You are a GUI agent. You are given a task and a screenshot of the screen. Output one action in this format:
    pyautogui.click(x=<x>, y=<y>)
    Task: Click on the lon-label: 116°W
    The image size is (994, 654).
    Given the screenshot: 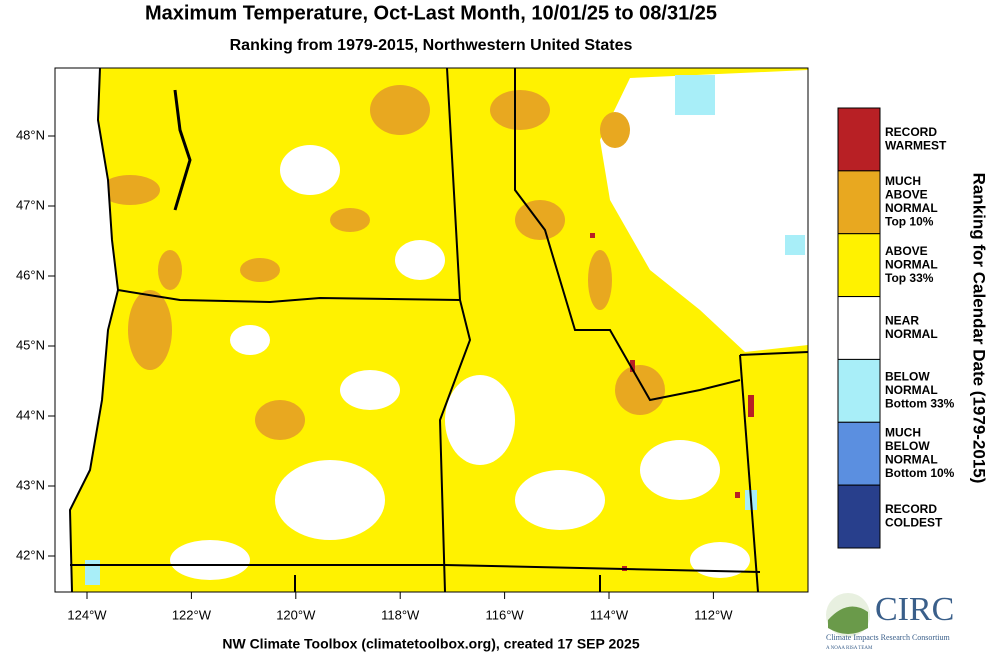 What is the action you would take?
    pyautogui.click(x=504, y=614)
    